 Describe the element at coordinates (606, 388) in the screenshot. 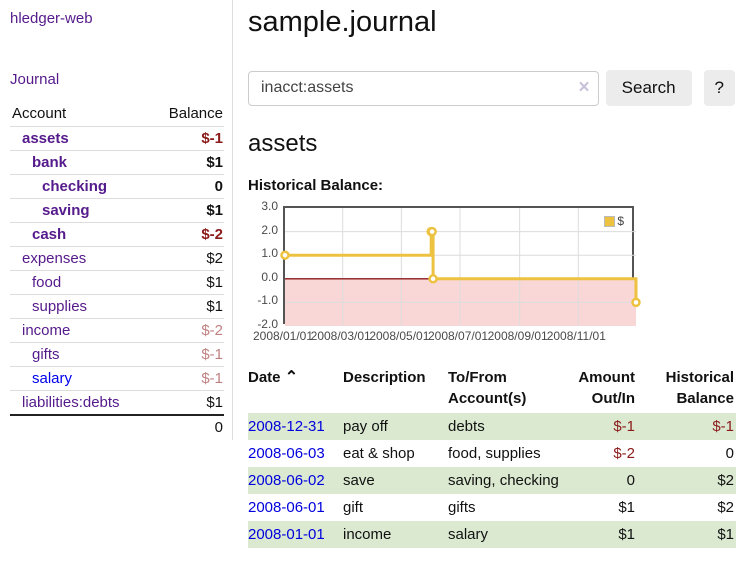

I see `register-header-amount: Amount Out/In` at that location.